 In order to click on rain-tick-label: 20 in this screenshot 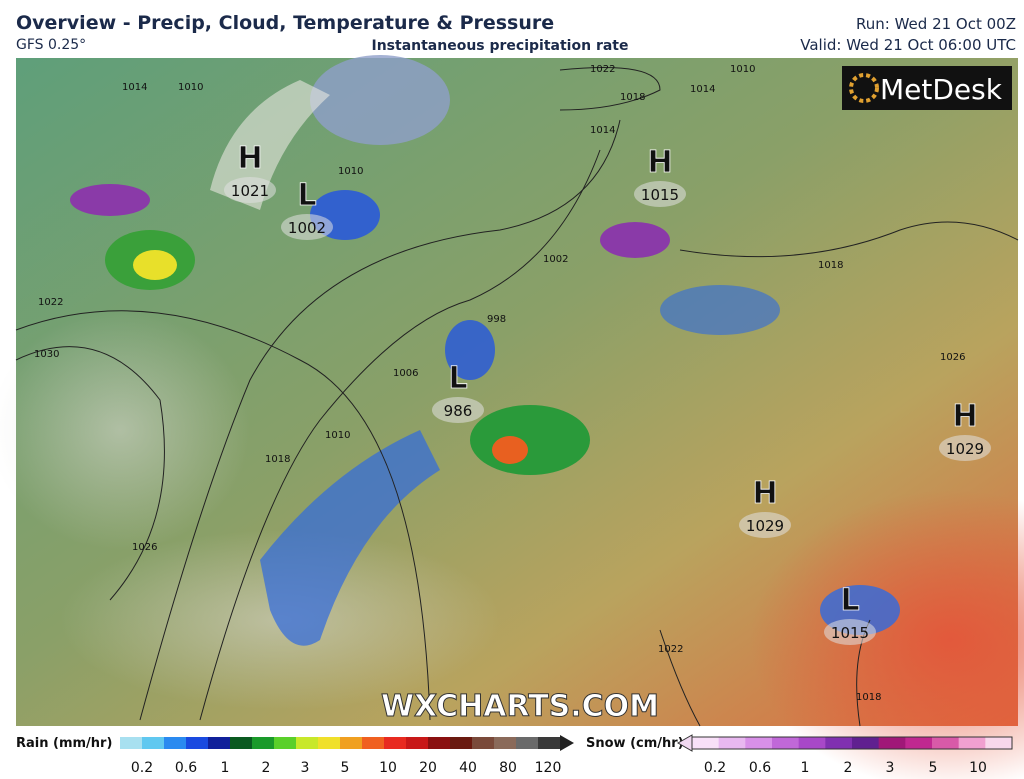, I will do `click(428, 768)`.